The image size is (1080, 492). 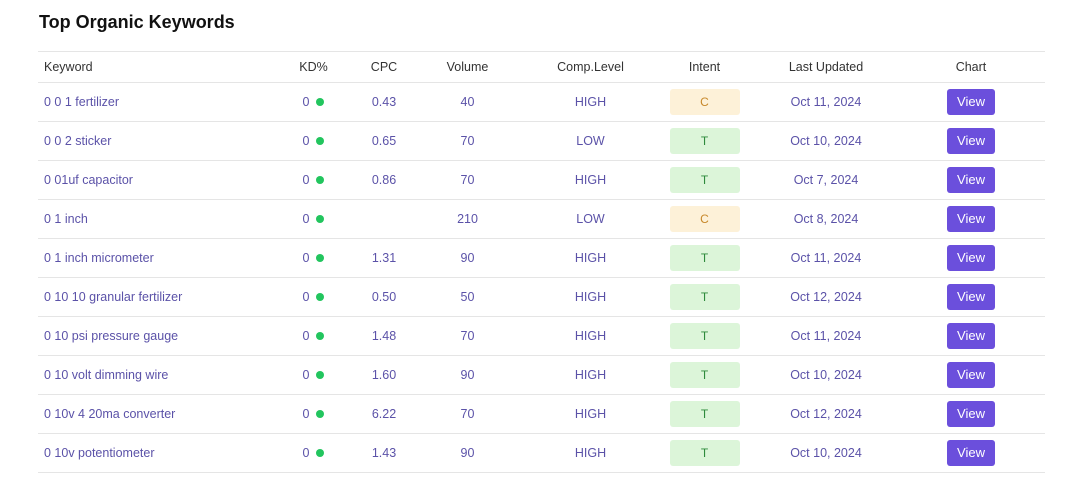 I want to click on keyword-cell: 0 10 volt dimming wire, so click(x=152, y=375).